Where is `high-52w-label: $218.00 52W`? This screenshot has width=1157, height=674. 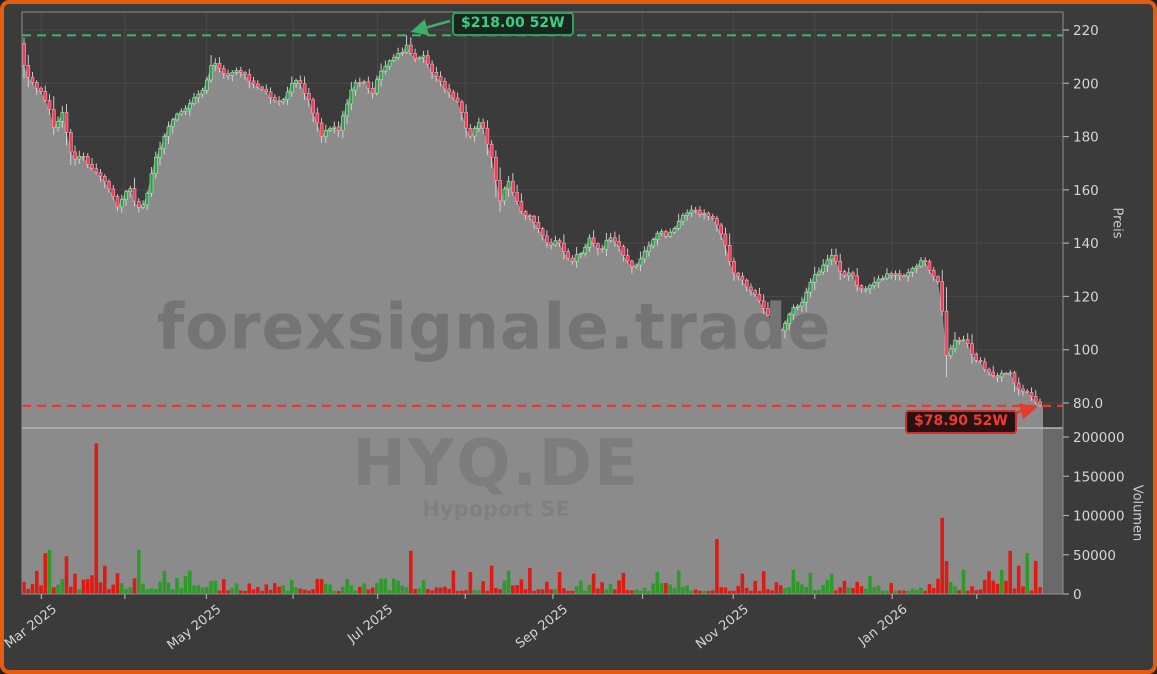 high-52w-label: $218.00 52W is located at coordinates (513, 24).